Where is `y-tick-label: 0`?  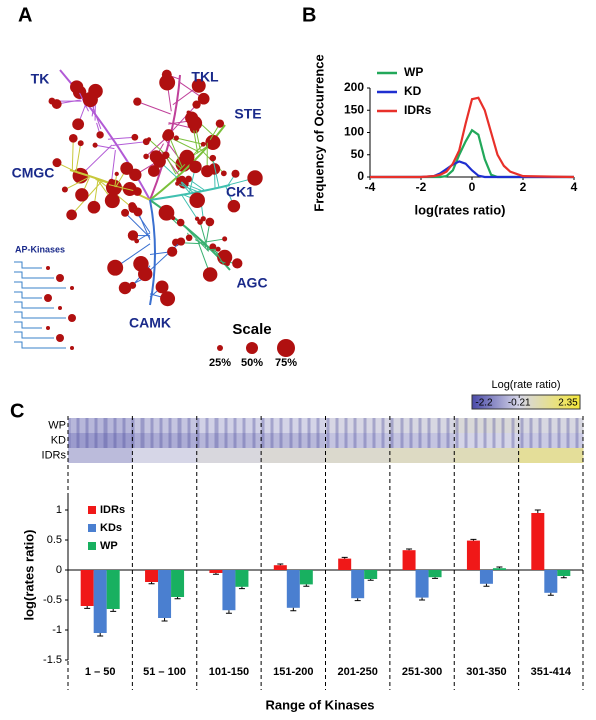
y-tick-label: 0 is located at coordinates (360, 176).